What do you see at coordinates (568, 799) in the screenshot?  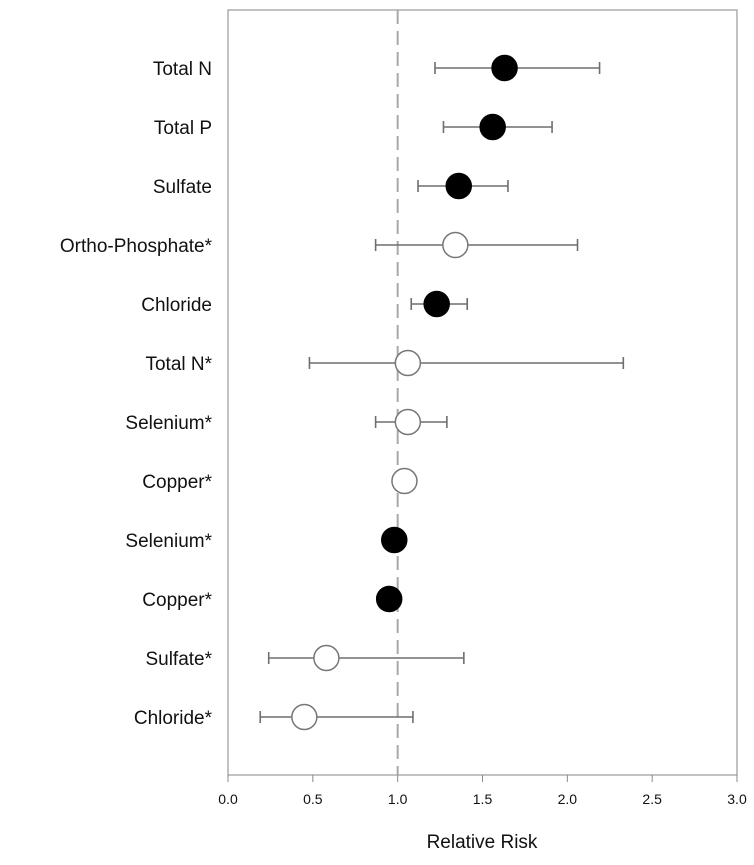 I see `x-tick-label: 2.0` at bounding box center [568, 799].